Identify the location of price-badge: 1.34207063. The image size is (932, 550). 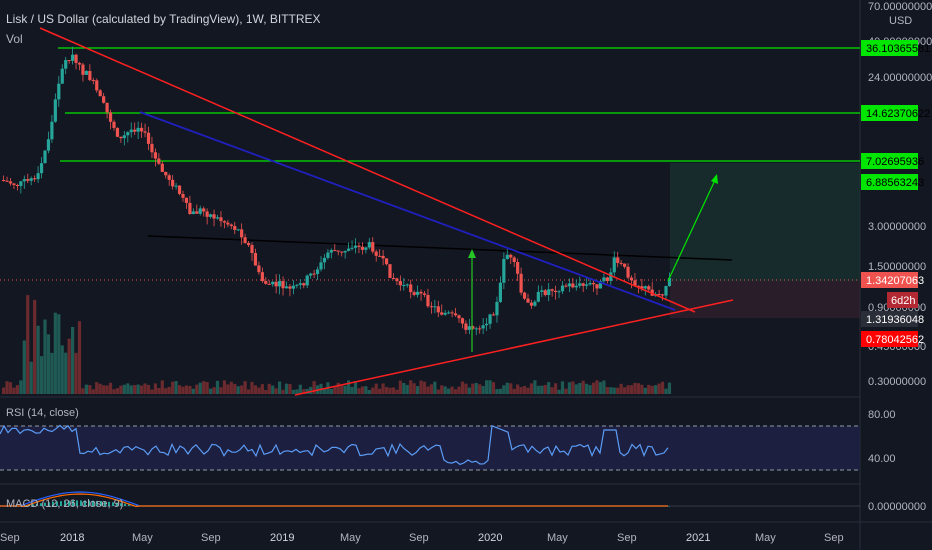
(892, 280).